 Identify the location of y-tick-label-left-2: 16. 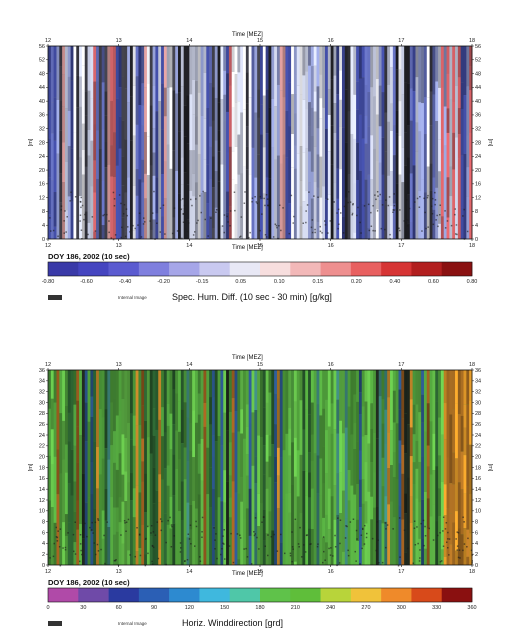
(42, 479).